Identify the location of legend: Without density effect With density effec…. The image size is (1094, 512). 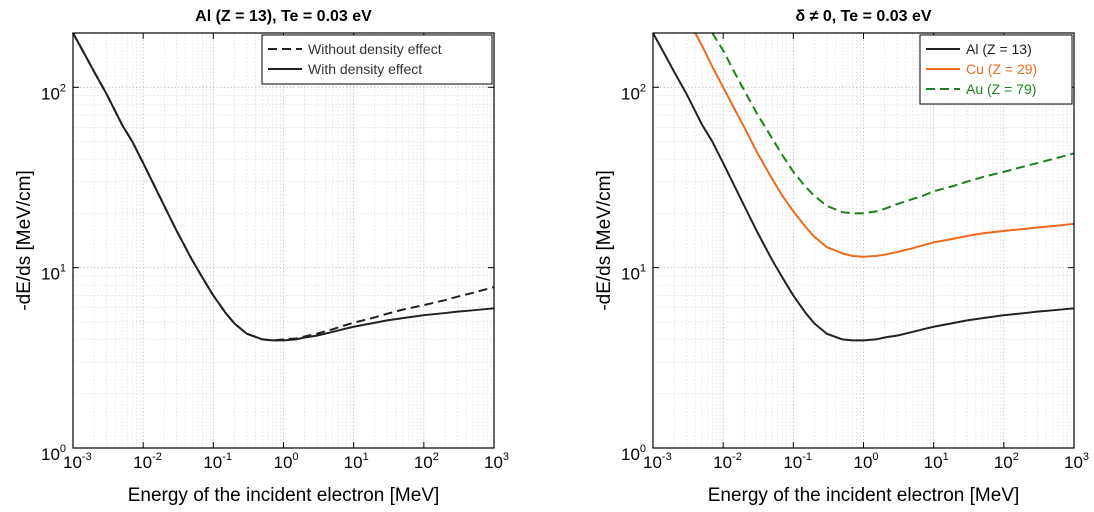
(377, 59).